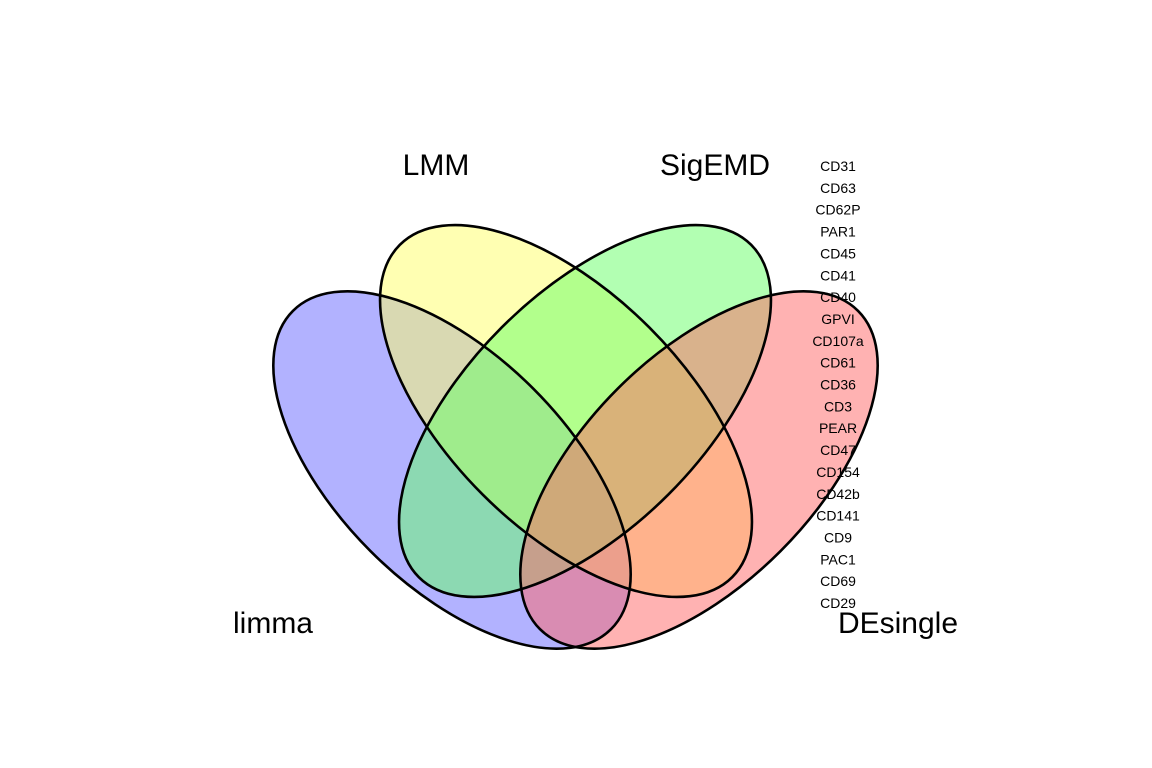 The width and height of the screenshot is (1152, 768). Describe the element at coordinates (838, 603) in the screenshot. I see `gene-label: CD29` at that location.